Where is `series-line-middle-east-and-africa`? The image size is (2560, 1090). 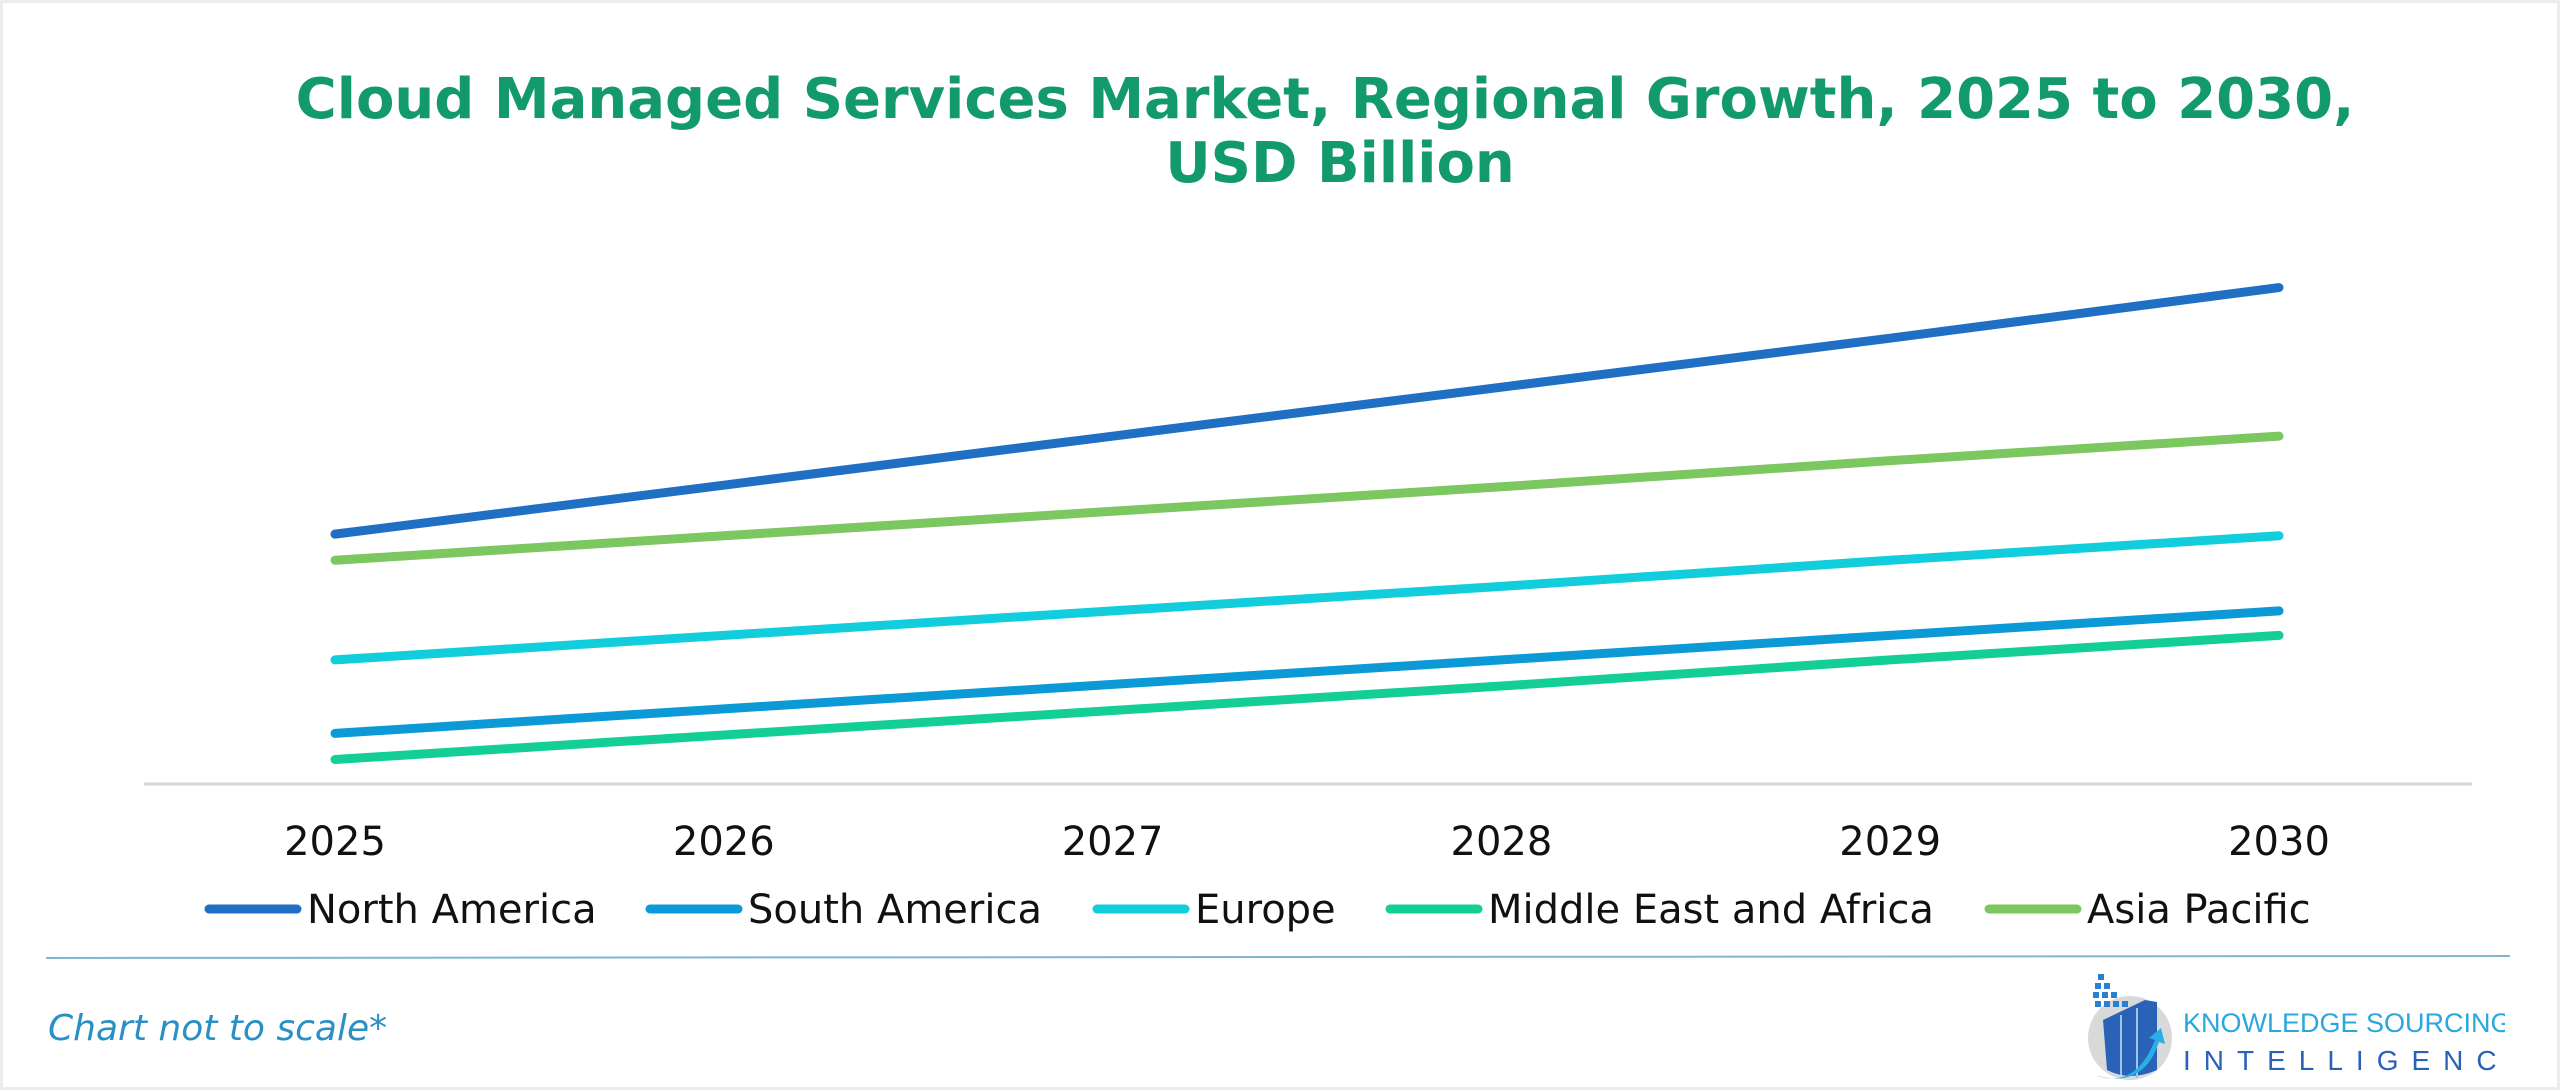
series-line-middle-east-and-africa is located at coordinates (1307, 697).